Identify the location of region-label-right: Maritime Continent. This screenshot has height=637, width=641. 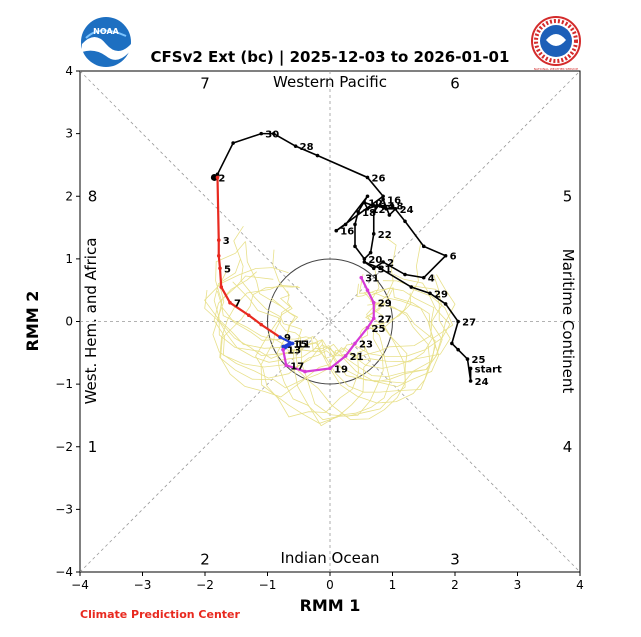
(568, 321).